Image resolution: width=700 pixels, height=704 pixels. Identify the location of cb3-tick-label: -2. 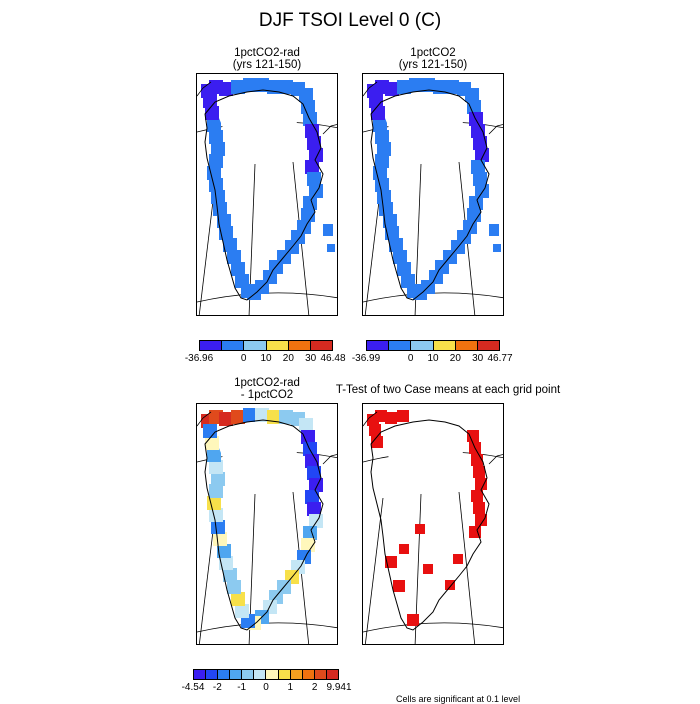
(217, 687).